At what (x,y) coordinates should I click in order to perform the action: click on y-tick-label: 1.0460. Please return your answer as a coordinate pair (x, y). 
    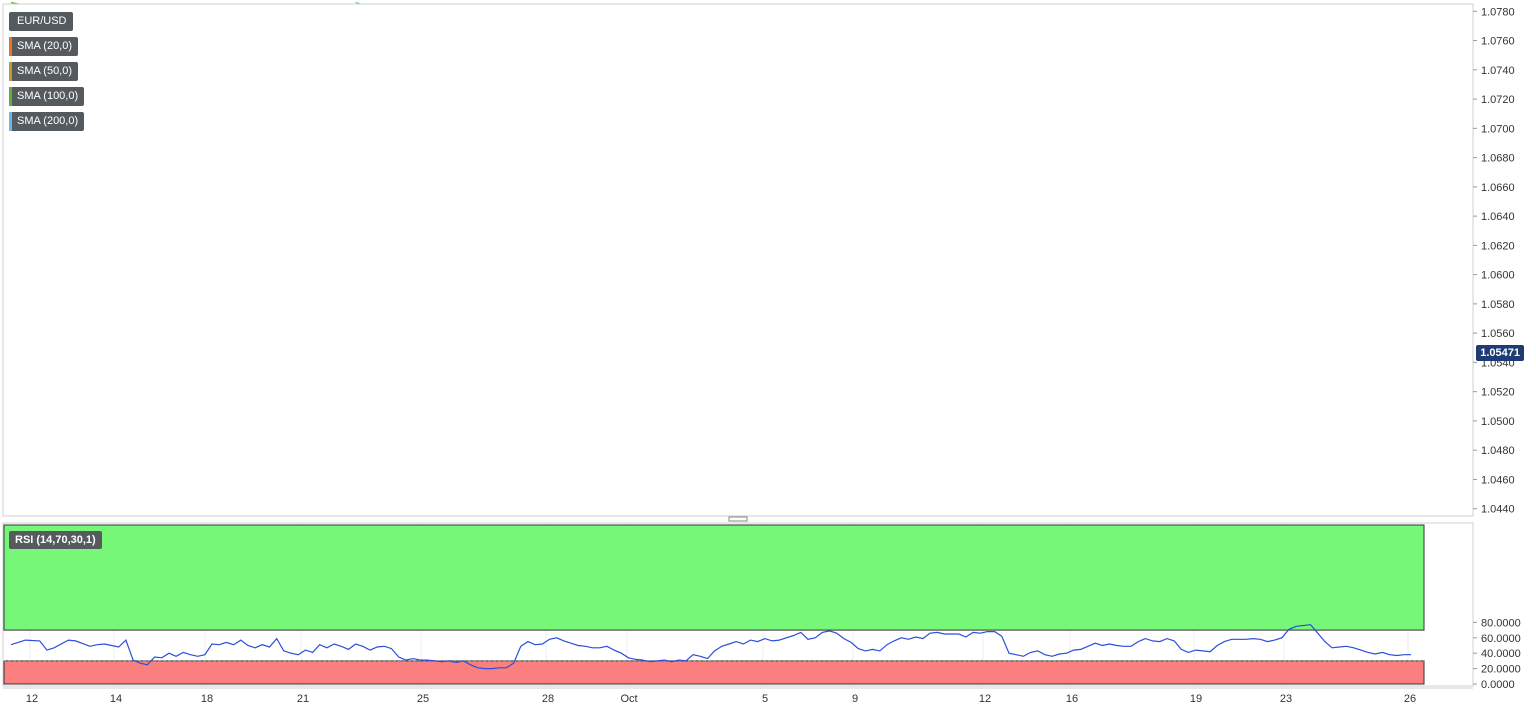
    Looking at the image, I should click on (1498, 480).